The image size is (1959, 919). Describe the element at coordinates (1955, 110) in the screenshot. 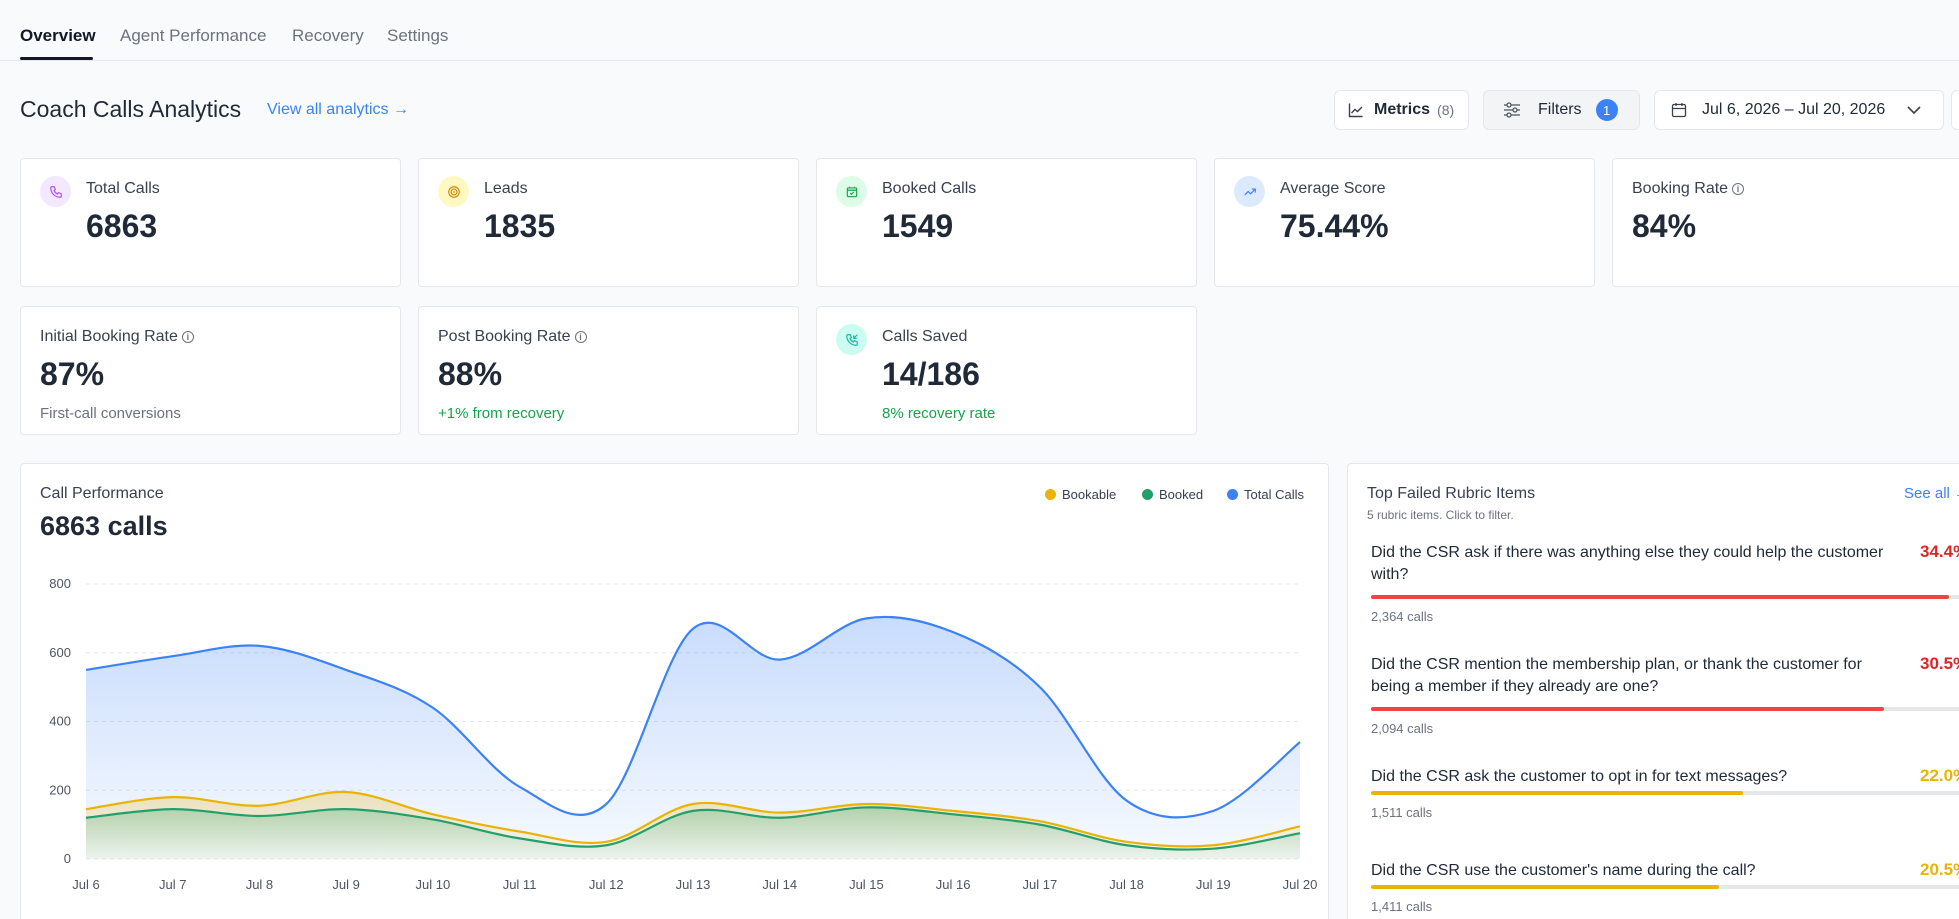

I see `more-options-button` at that location.